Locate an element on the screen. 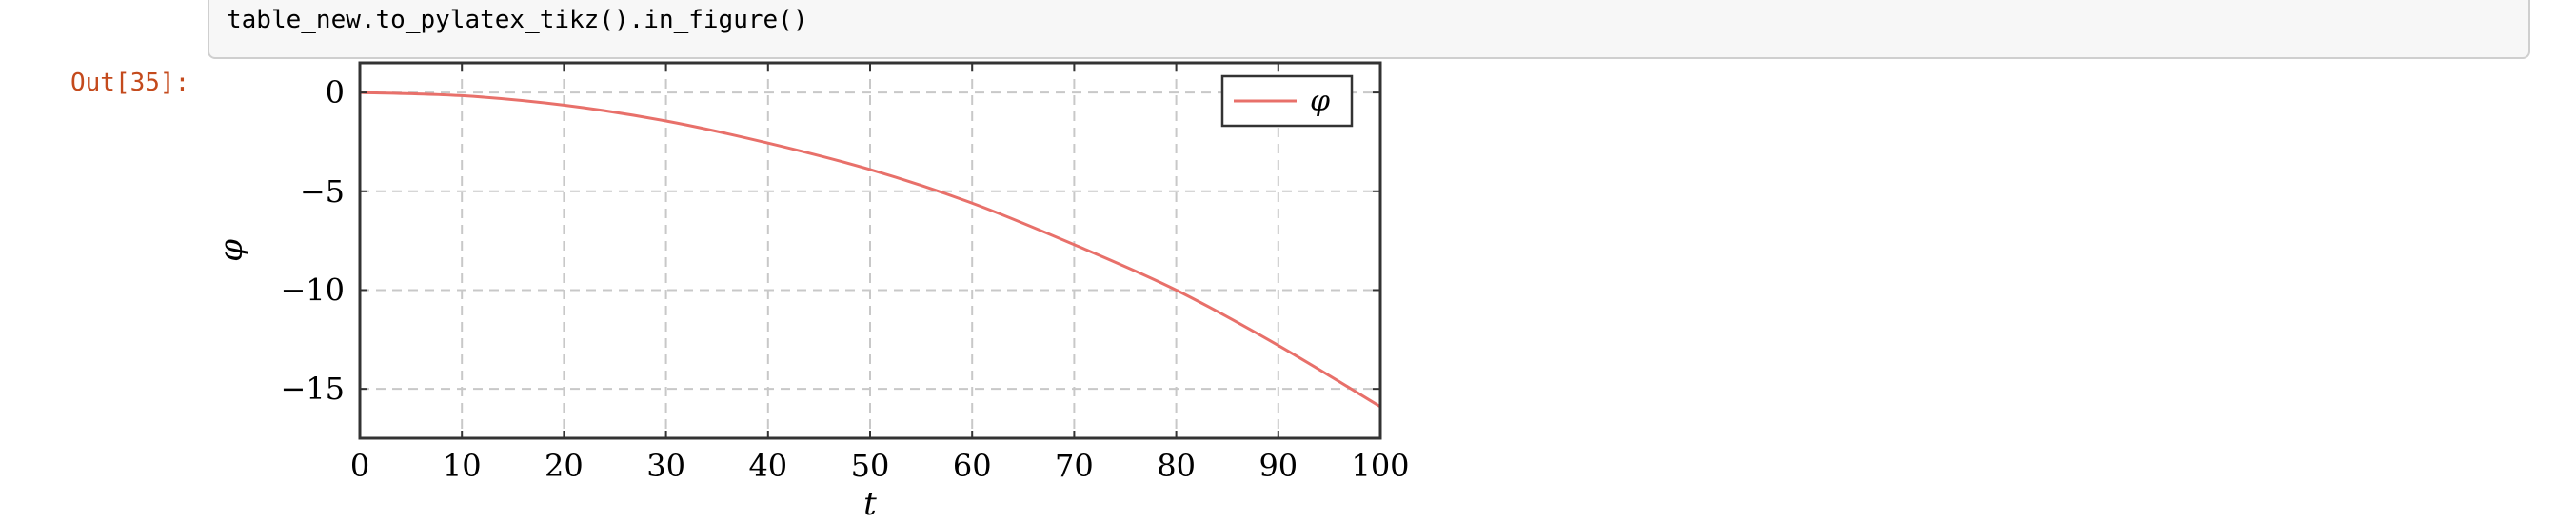  x-tick-label: 10 is located at coordinates (462, 466).